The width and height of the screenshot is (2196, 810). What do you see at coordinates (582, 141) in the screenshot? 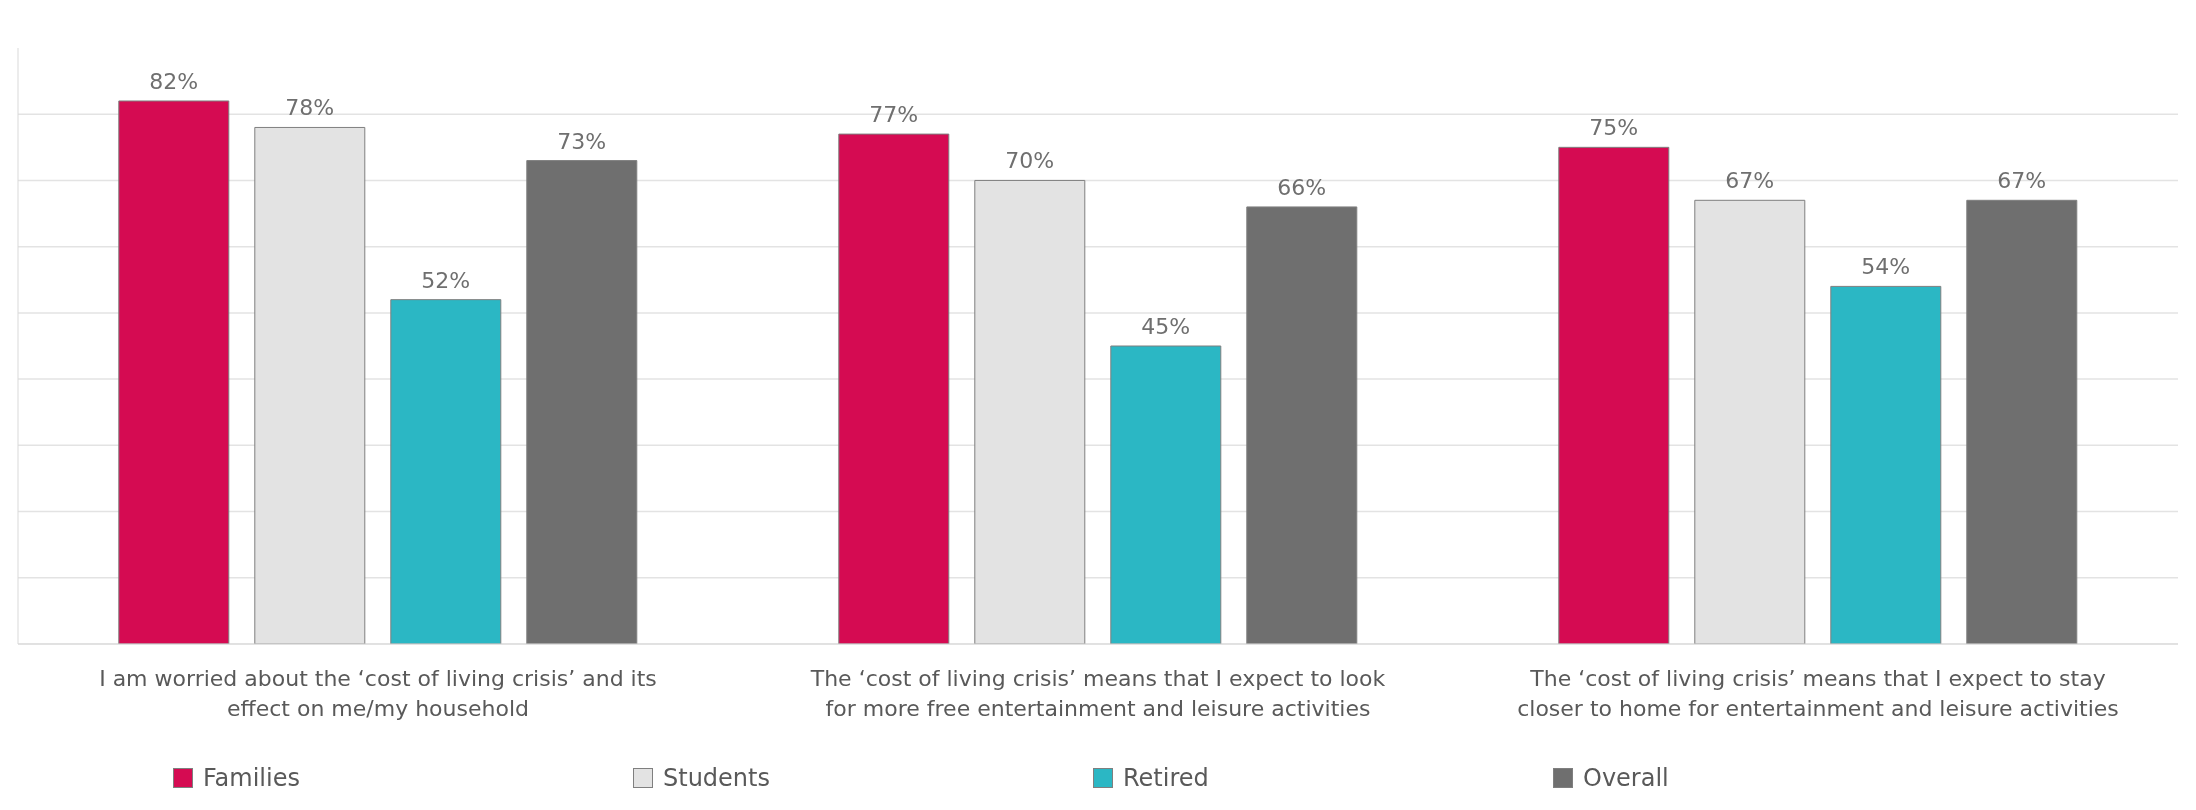
I see `data-label: 73%` at bounding box center [582, 141].